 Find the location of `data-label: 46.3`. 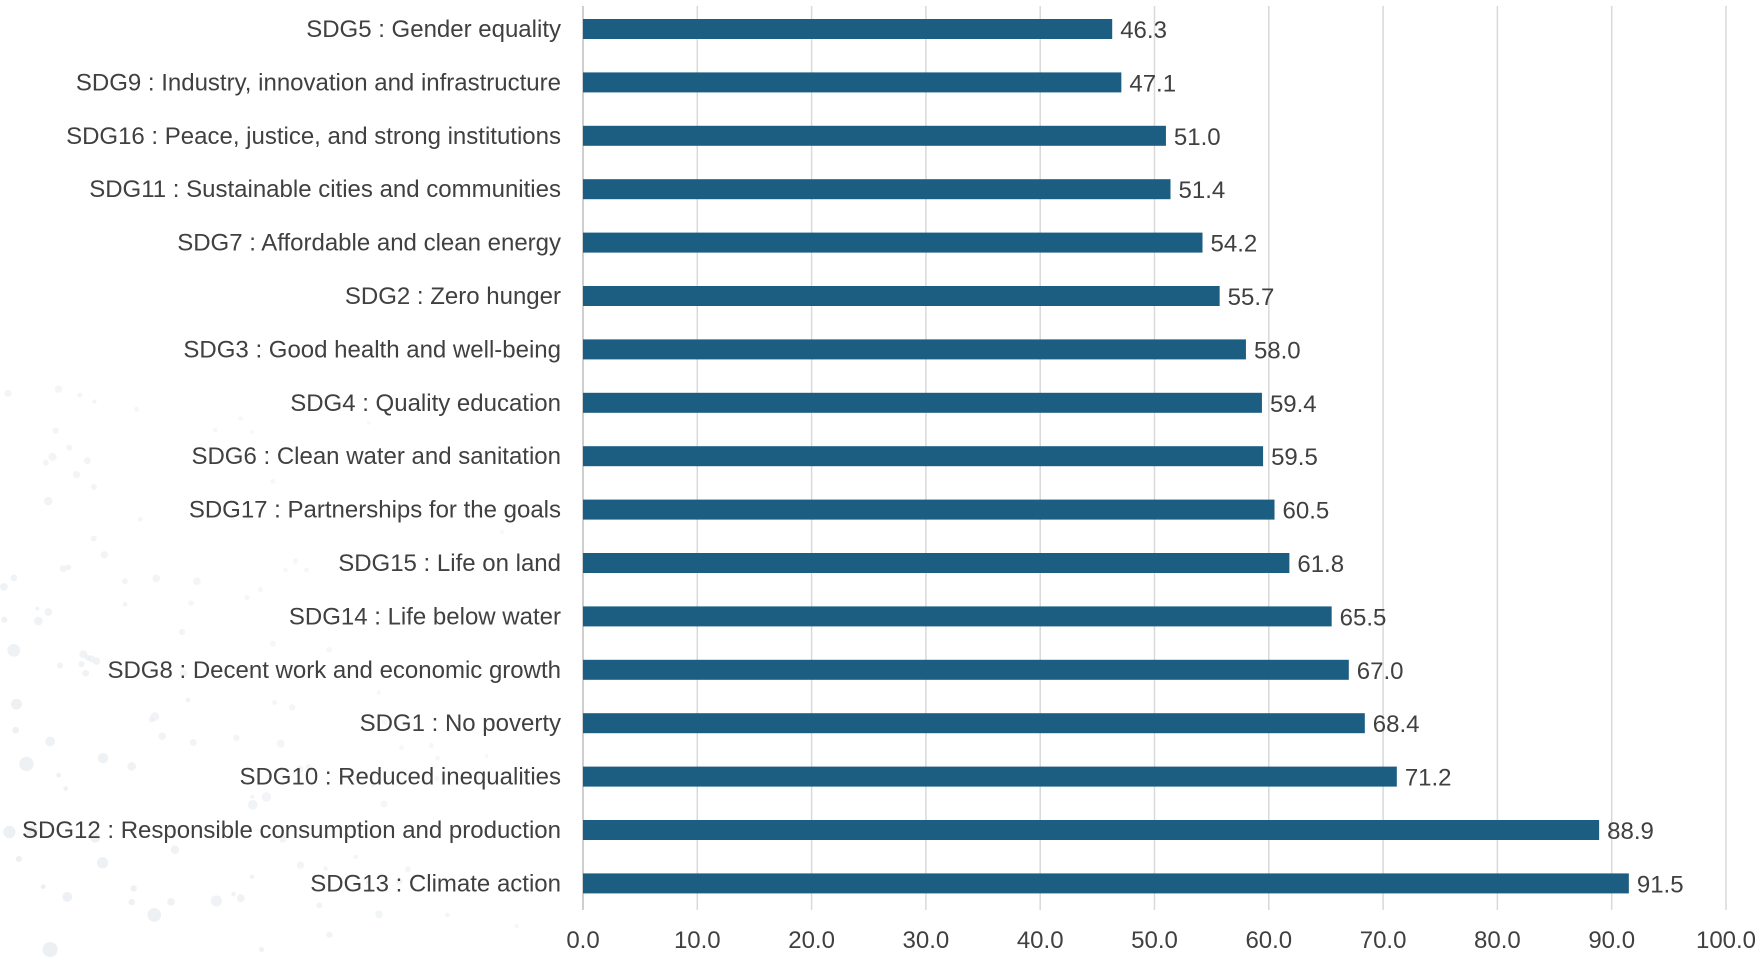

data-label: 46.3 is located at coordinates (1143, 30).